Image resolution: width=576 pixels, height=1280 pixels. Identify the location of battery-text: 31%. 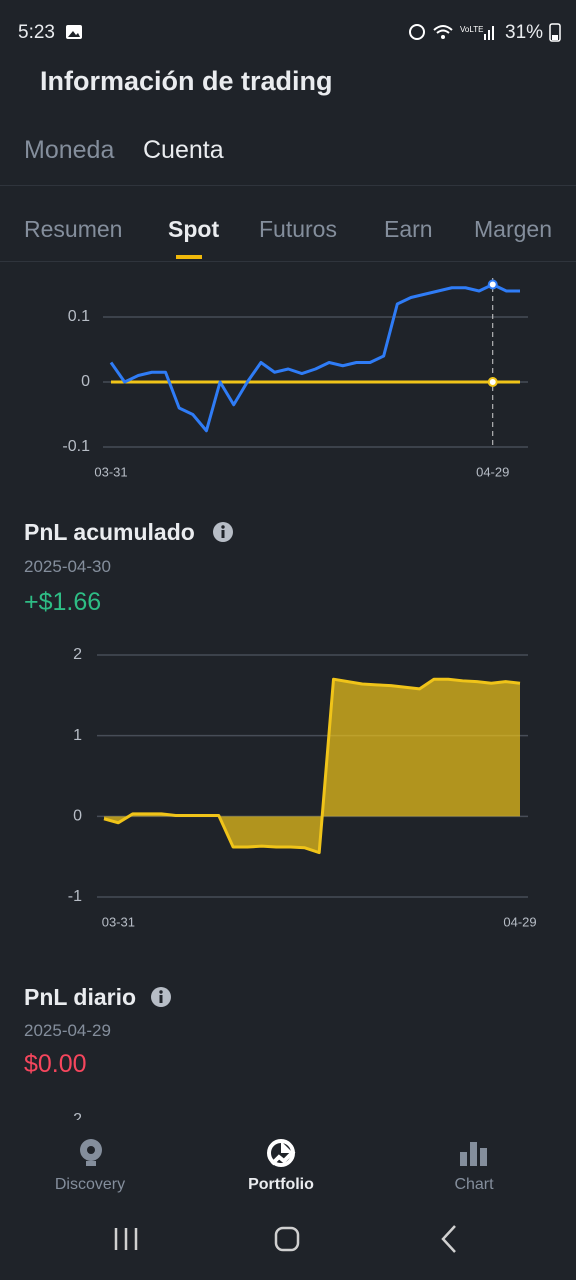
(524, 32).